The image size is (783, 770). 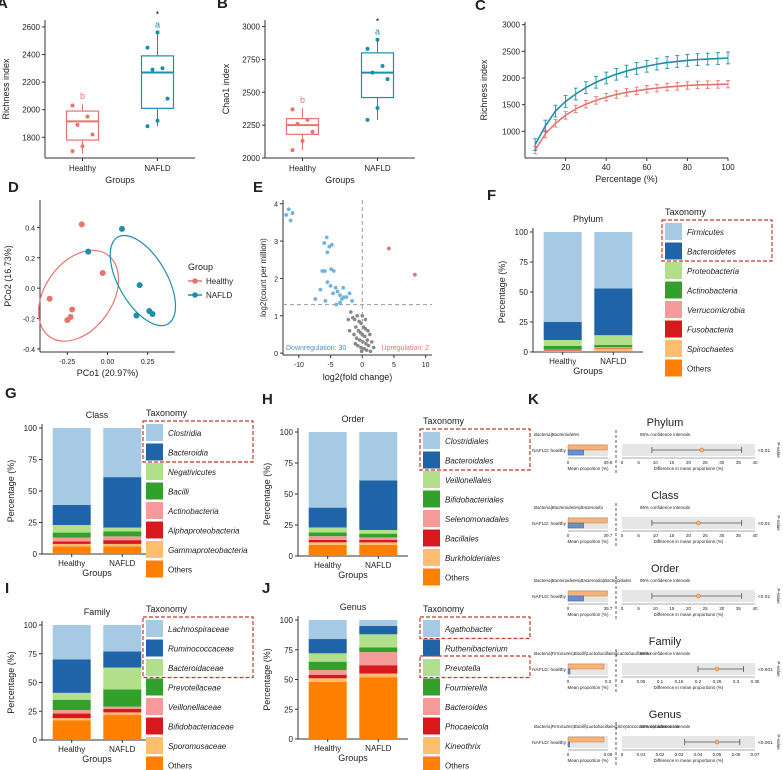 I want to click on panel-h-xtick-label: Healthy, so click(x=327, y=565).